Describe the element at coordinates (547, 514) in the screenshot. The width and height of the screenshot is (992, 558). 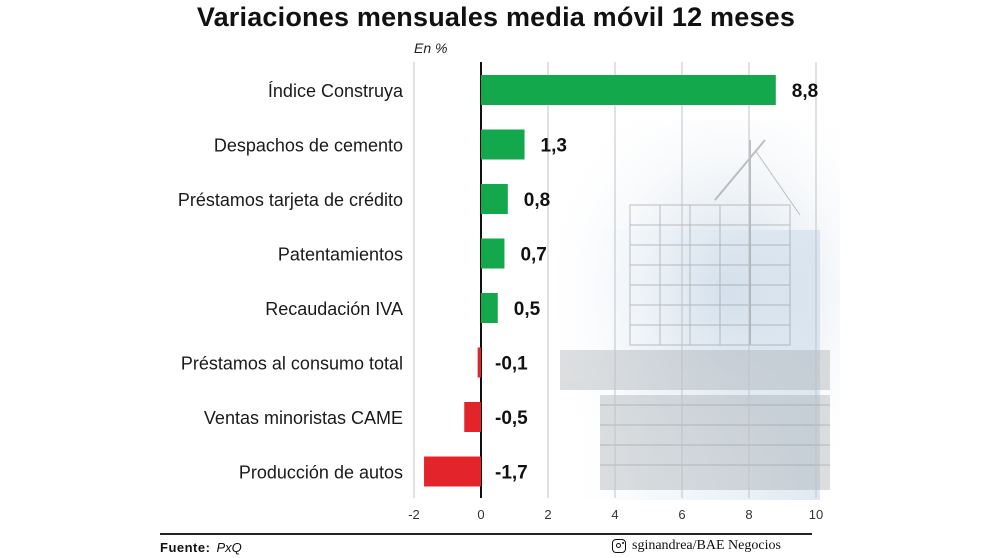
I see `x-tick-label: 2` at that location.